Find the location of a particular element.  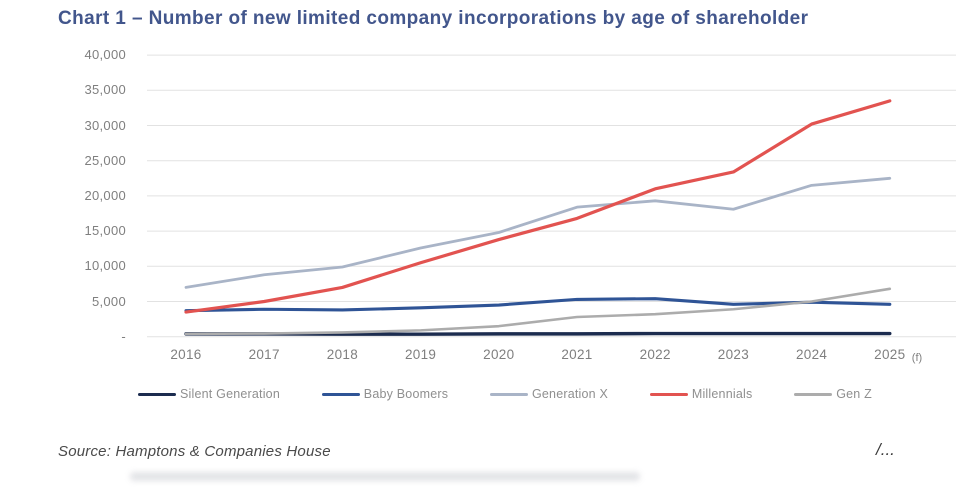

legend-item-silent-generation: Silent Generation is located at coordinates (209, 394).